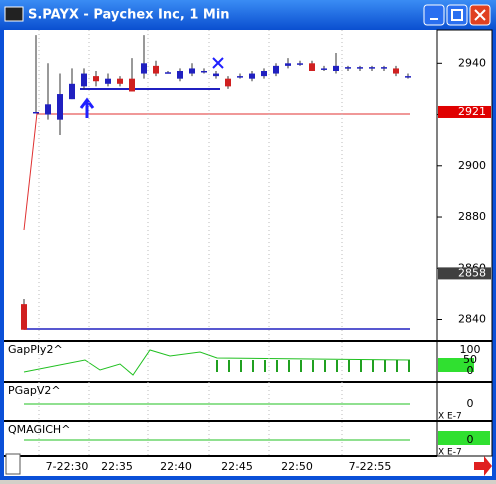 The width and height of the screenshot is (496, 484). I want to click on y-tick-label: 2900, so click(472, 165).